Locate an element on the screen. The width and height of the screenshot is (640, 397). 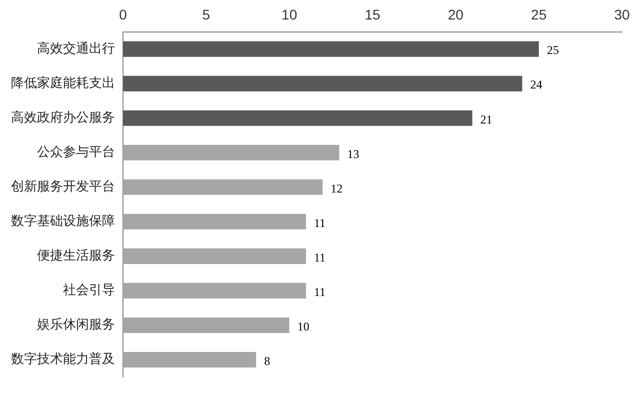
data-label: 8 is located at coordinates (267, 361).